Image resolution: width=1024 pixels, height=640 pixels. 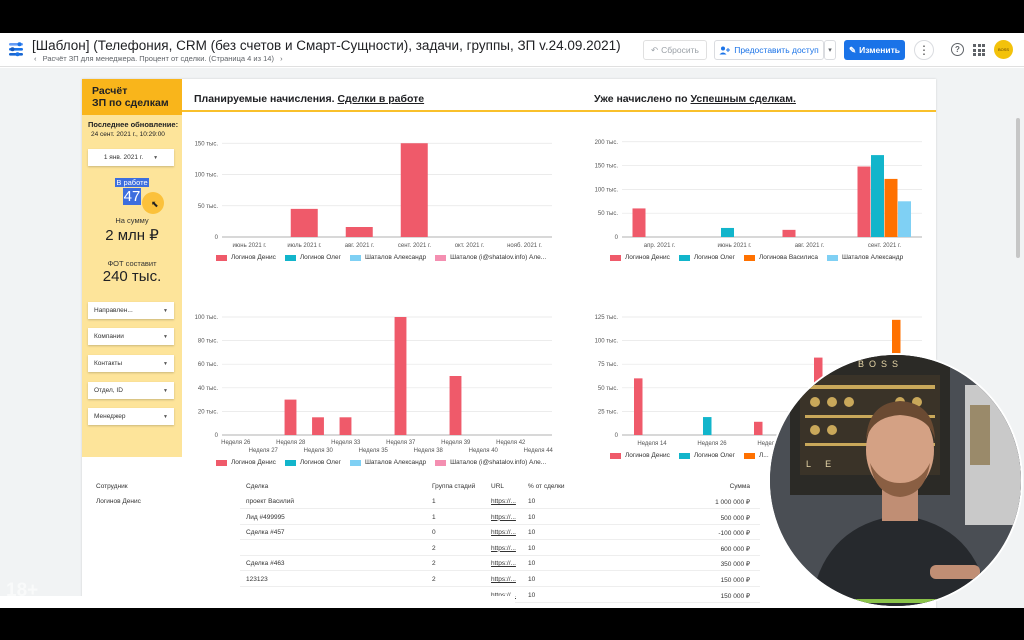 What do you see at coordinates (660, 246) in the screenshot?
I see `x-tick-label: апр. 2021 г.` at bounding box center [660, 246].